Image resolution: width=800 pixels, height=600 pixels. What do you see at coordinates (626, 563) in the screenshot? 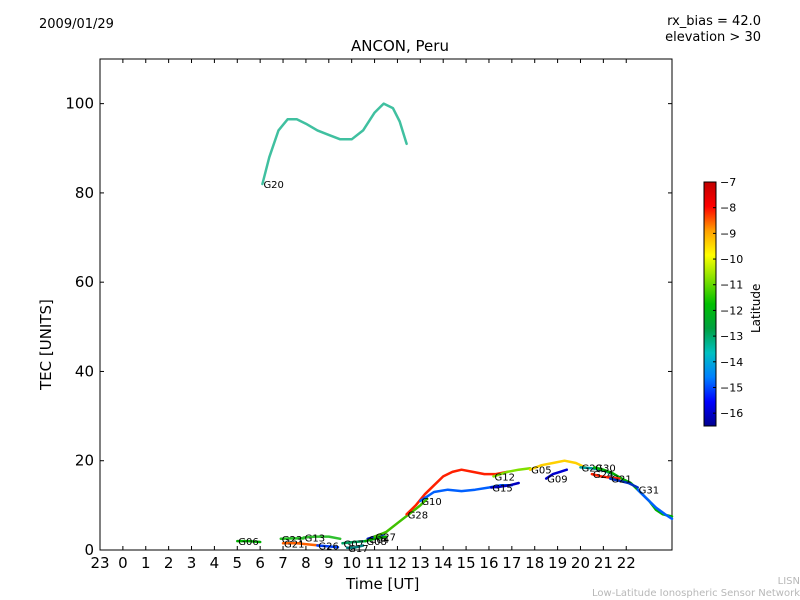
I see `x-tick-label: 22` at bounding box center [626, 563].